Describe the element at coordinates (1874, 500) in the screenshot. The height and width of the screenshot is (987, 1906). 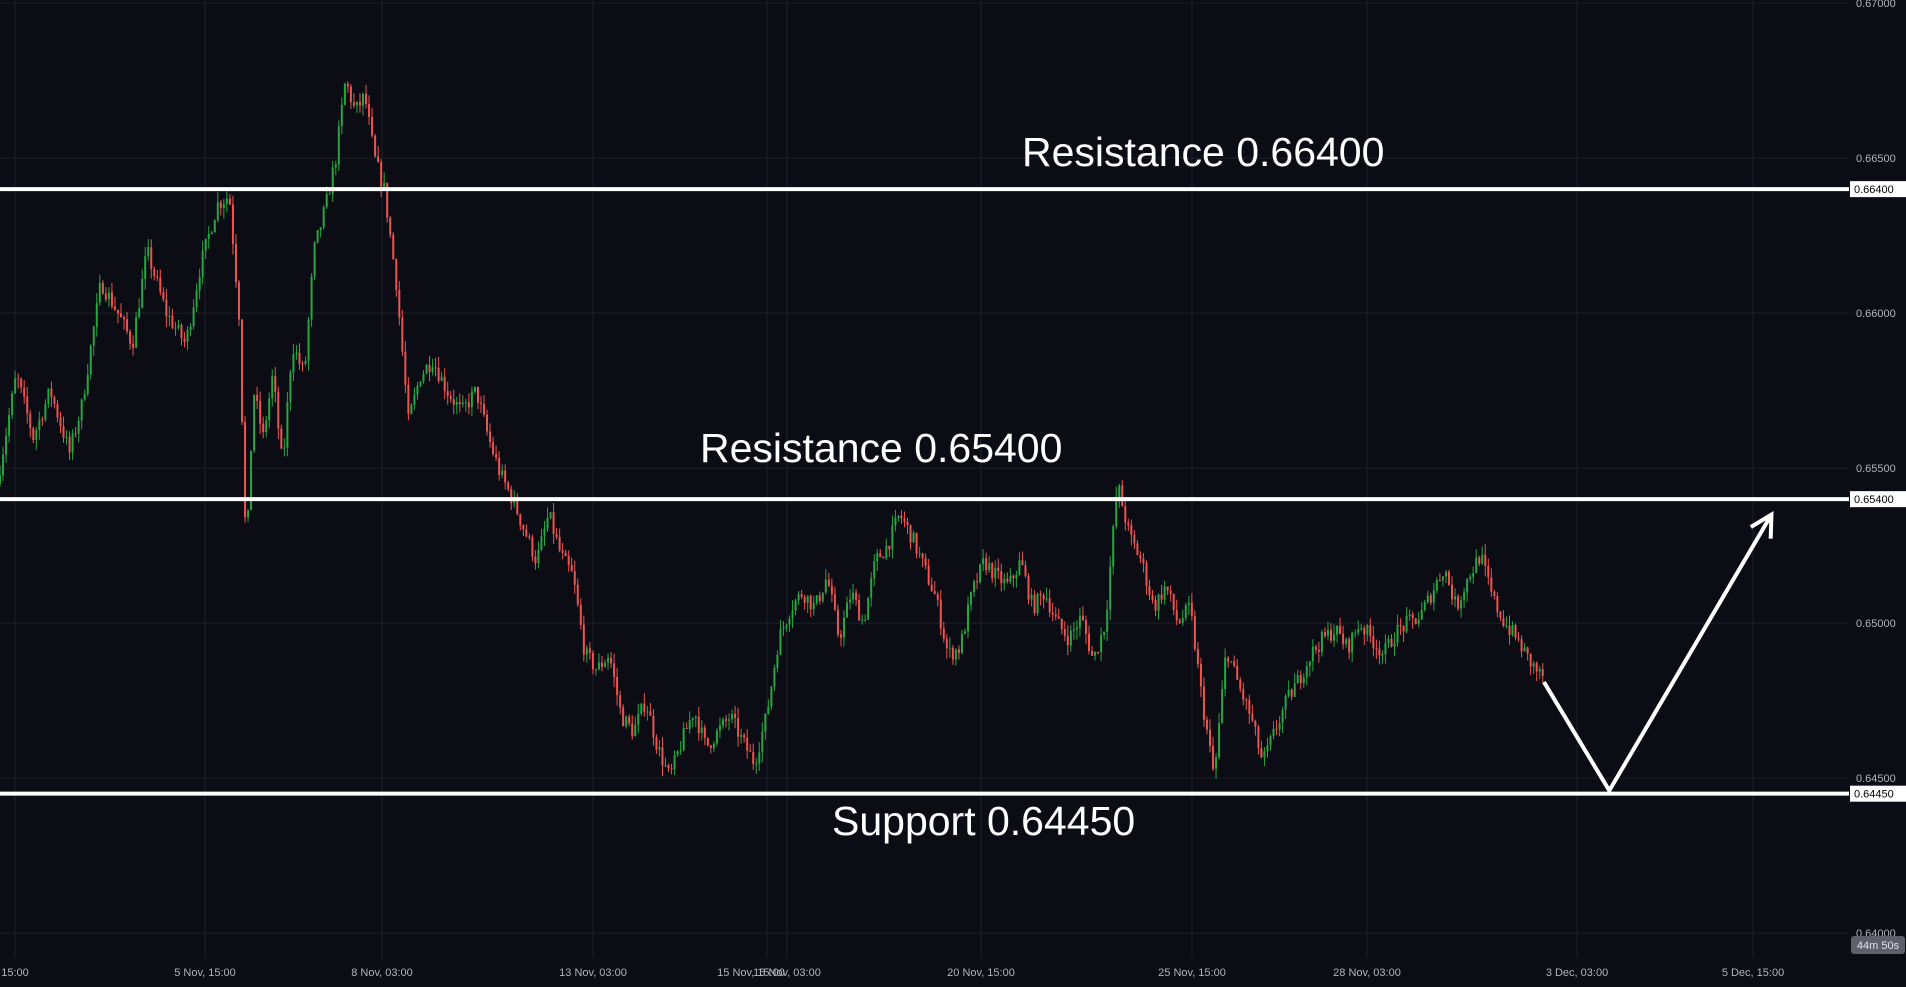
I see `level-price-tag-text: 0.65400` at that location.